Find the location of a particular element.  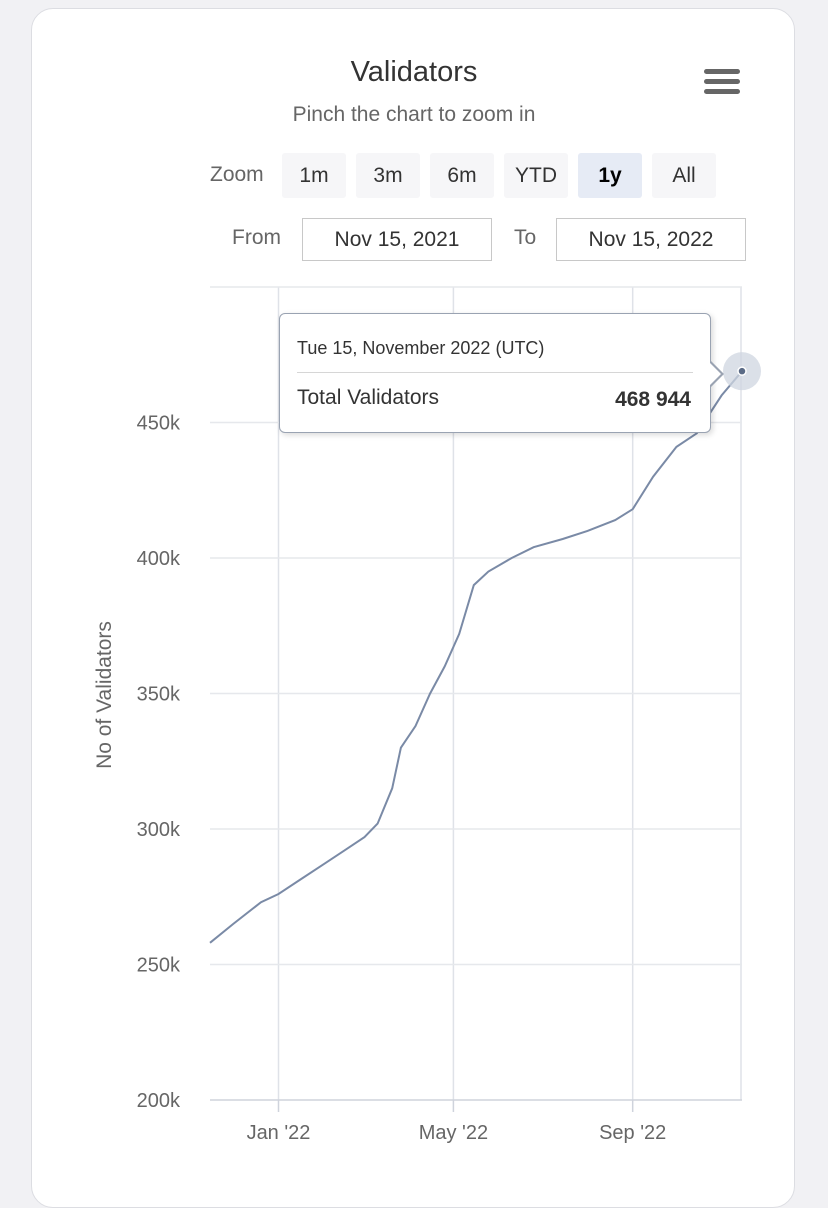

y-tick-label: 450k is located at coordinates (159, 424).